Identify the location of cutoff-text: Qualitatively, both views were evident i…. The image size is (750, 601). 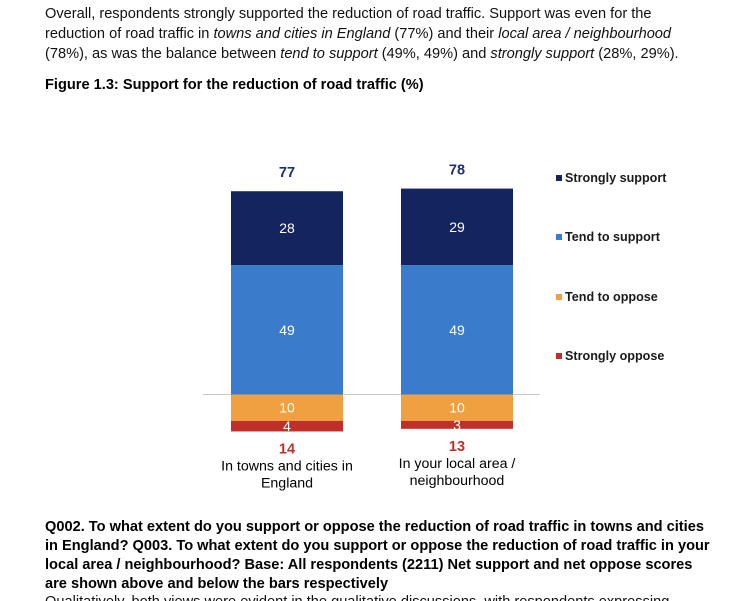
(381, 597).